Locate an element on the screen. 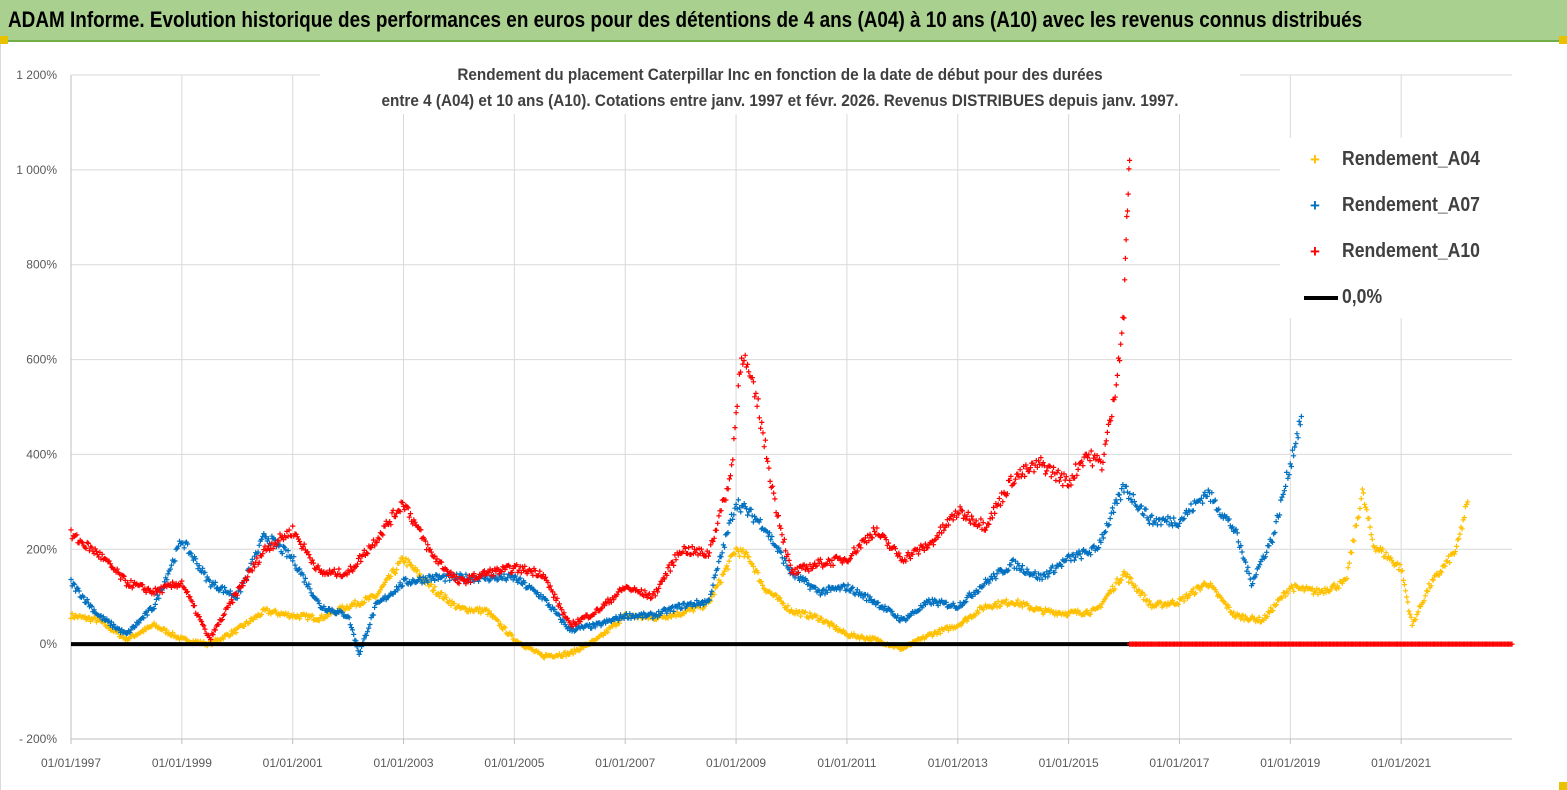 This screenshot has height=790, width=1567. x-tick-label: 01/01/2021 is located at coordinates (1401, 763).